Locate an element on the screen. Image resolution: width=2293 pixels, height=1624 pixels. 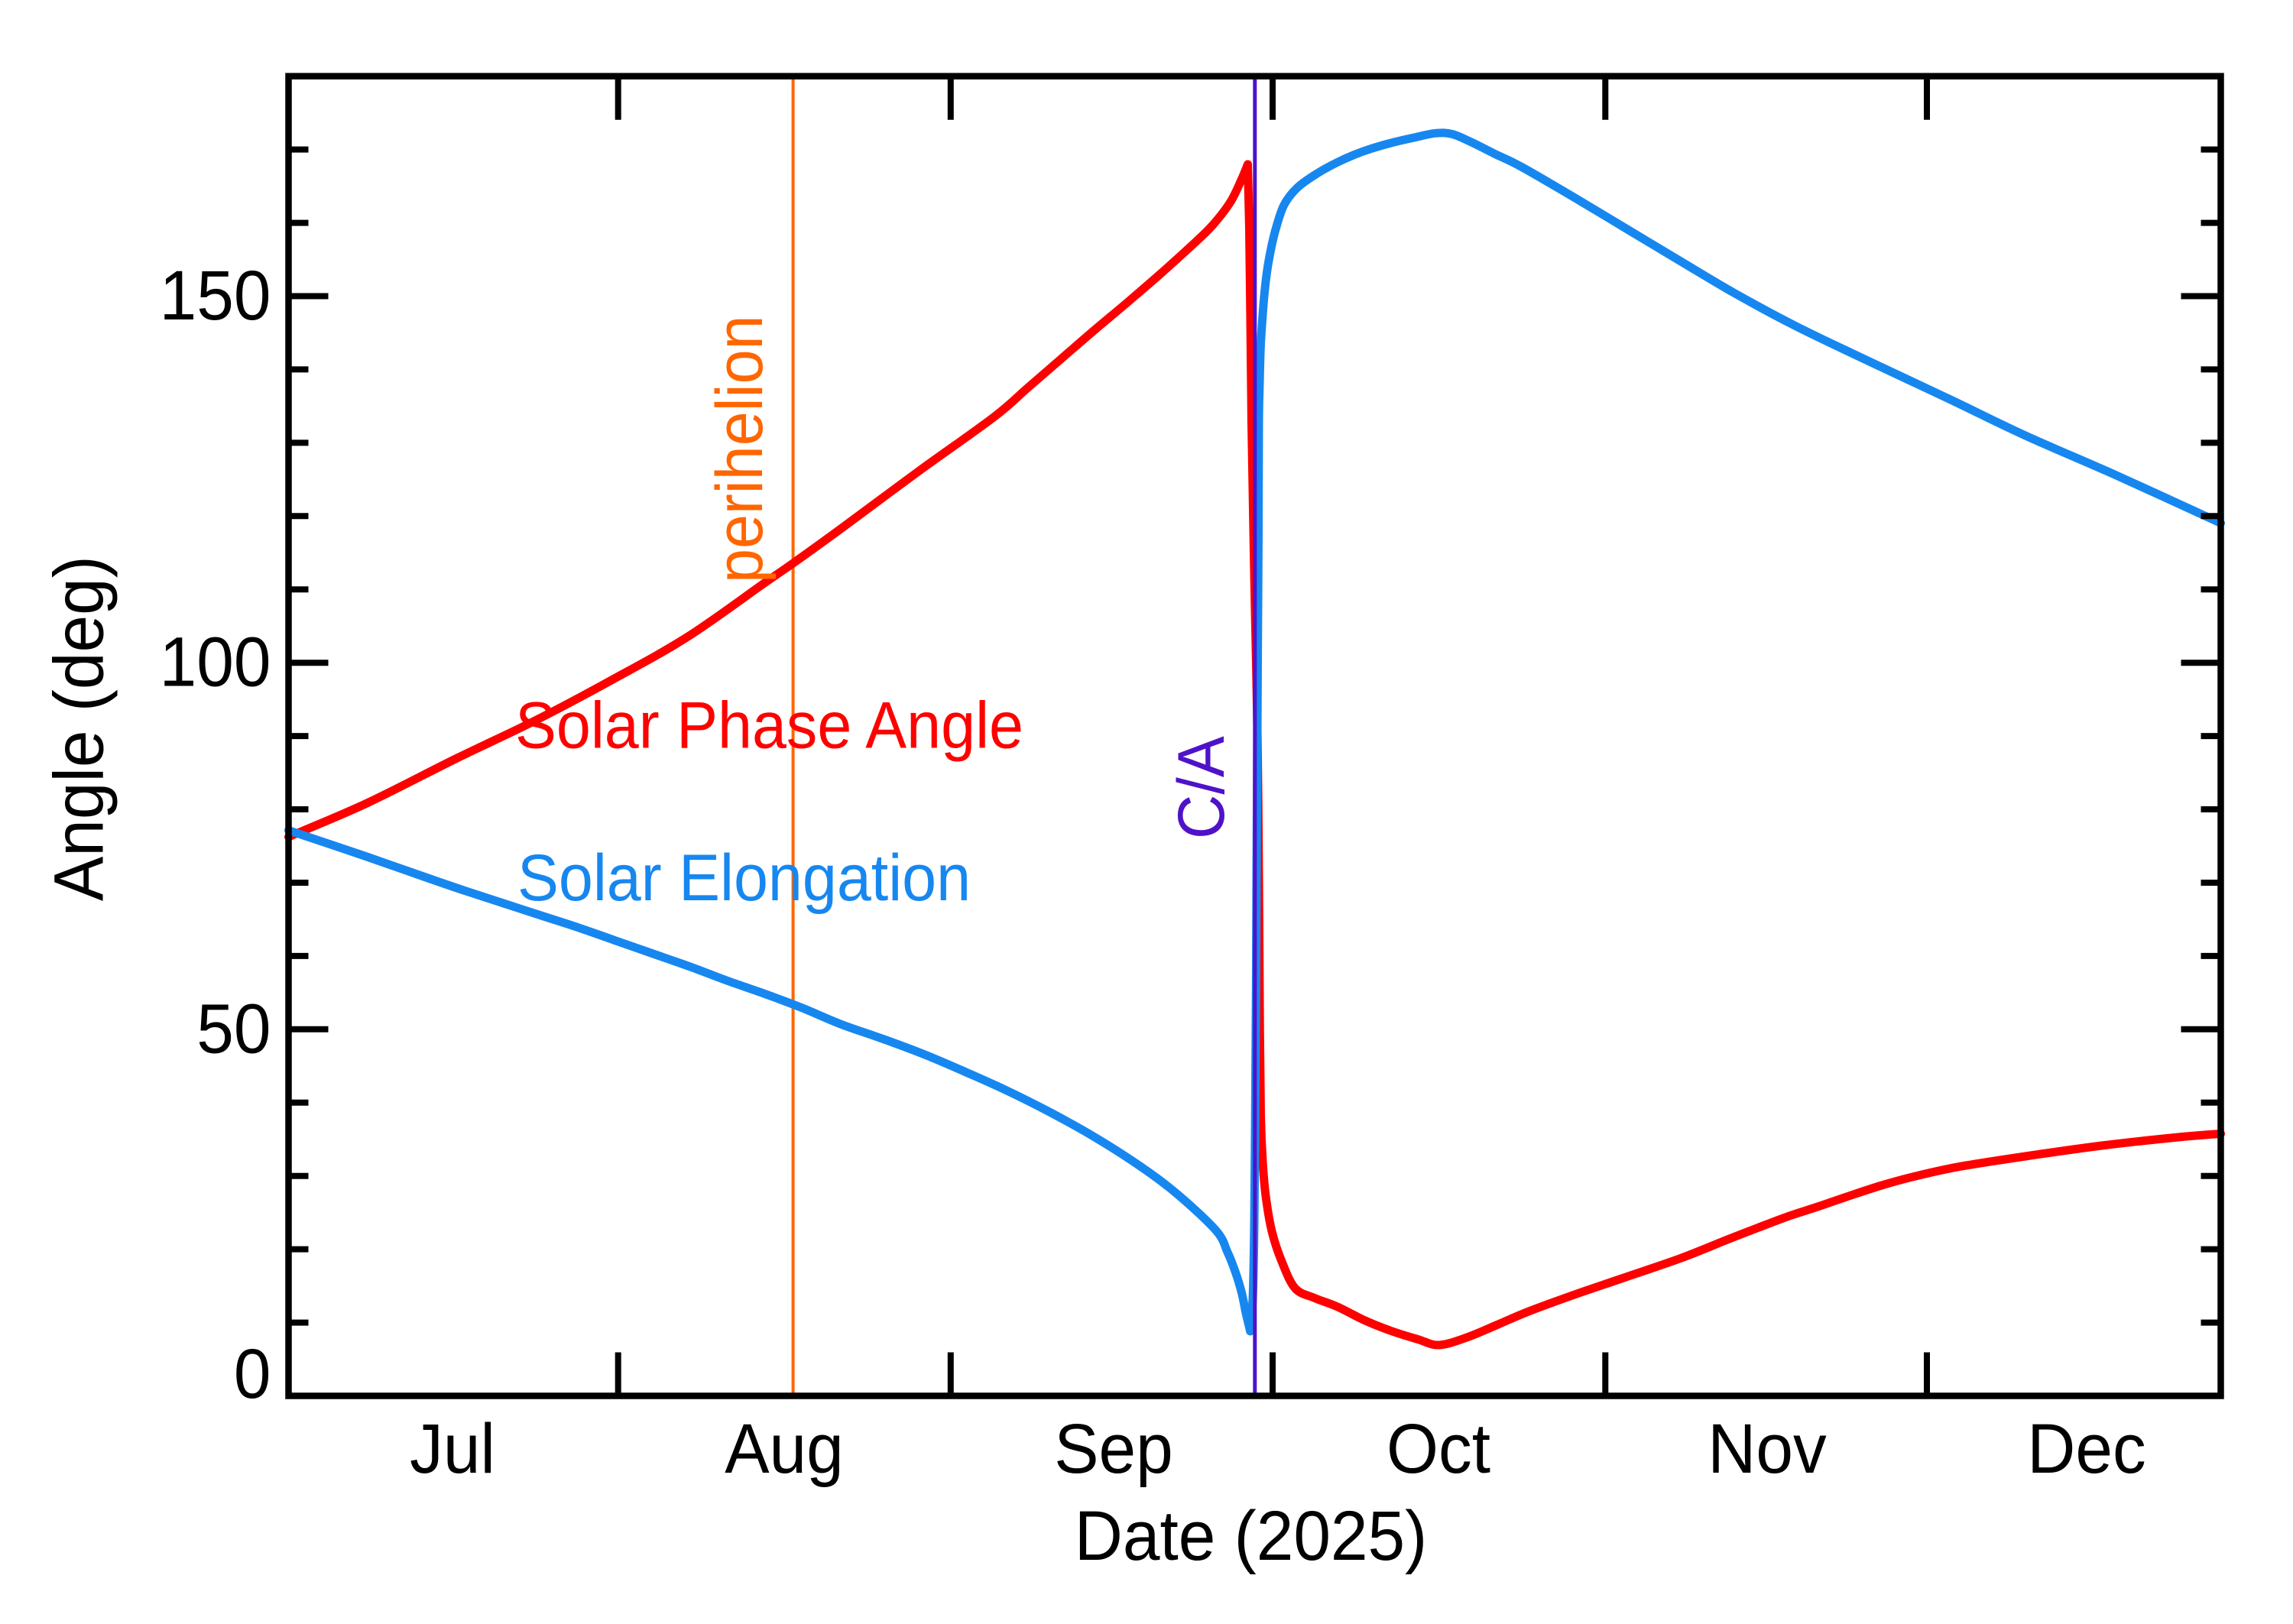
svg-text: 0 is located at coordinates (253, 1374).